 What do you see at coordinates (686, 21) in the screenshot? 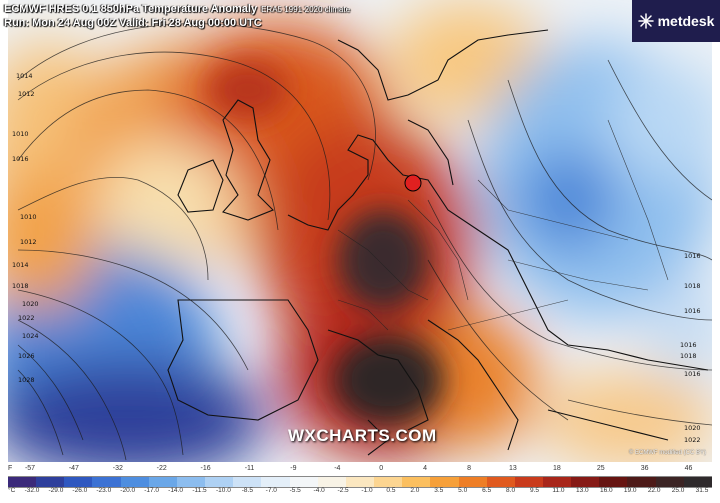
I see `brand-name: metdesk` at bounding box center [686, 21].